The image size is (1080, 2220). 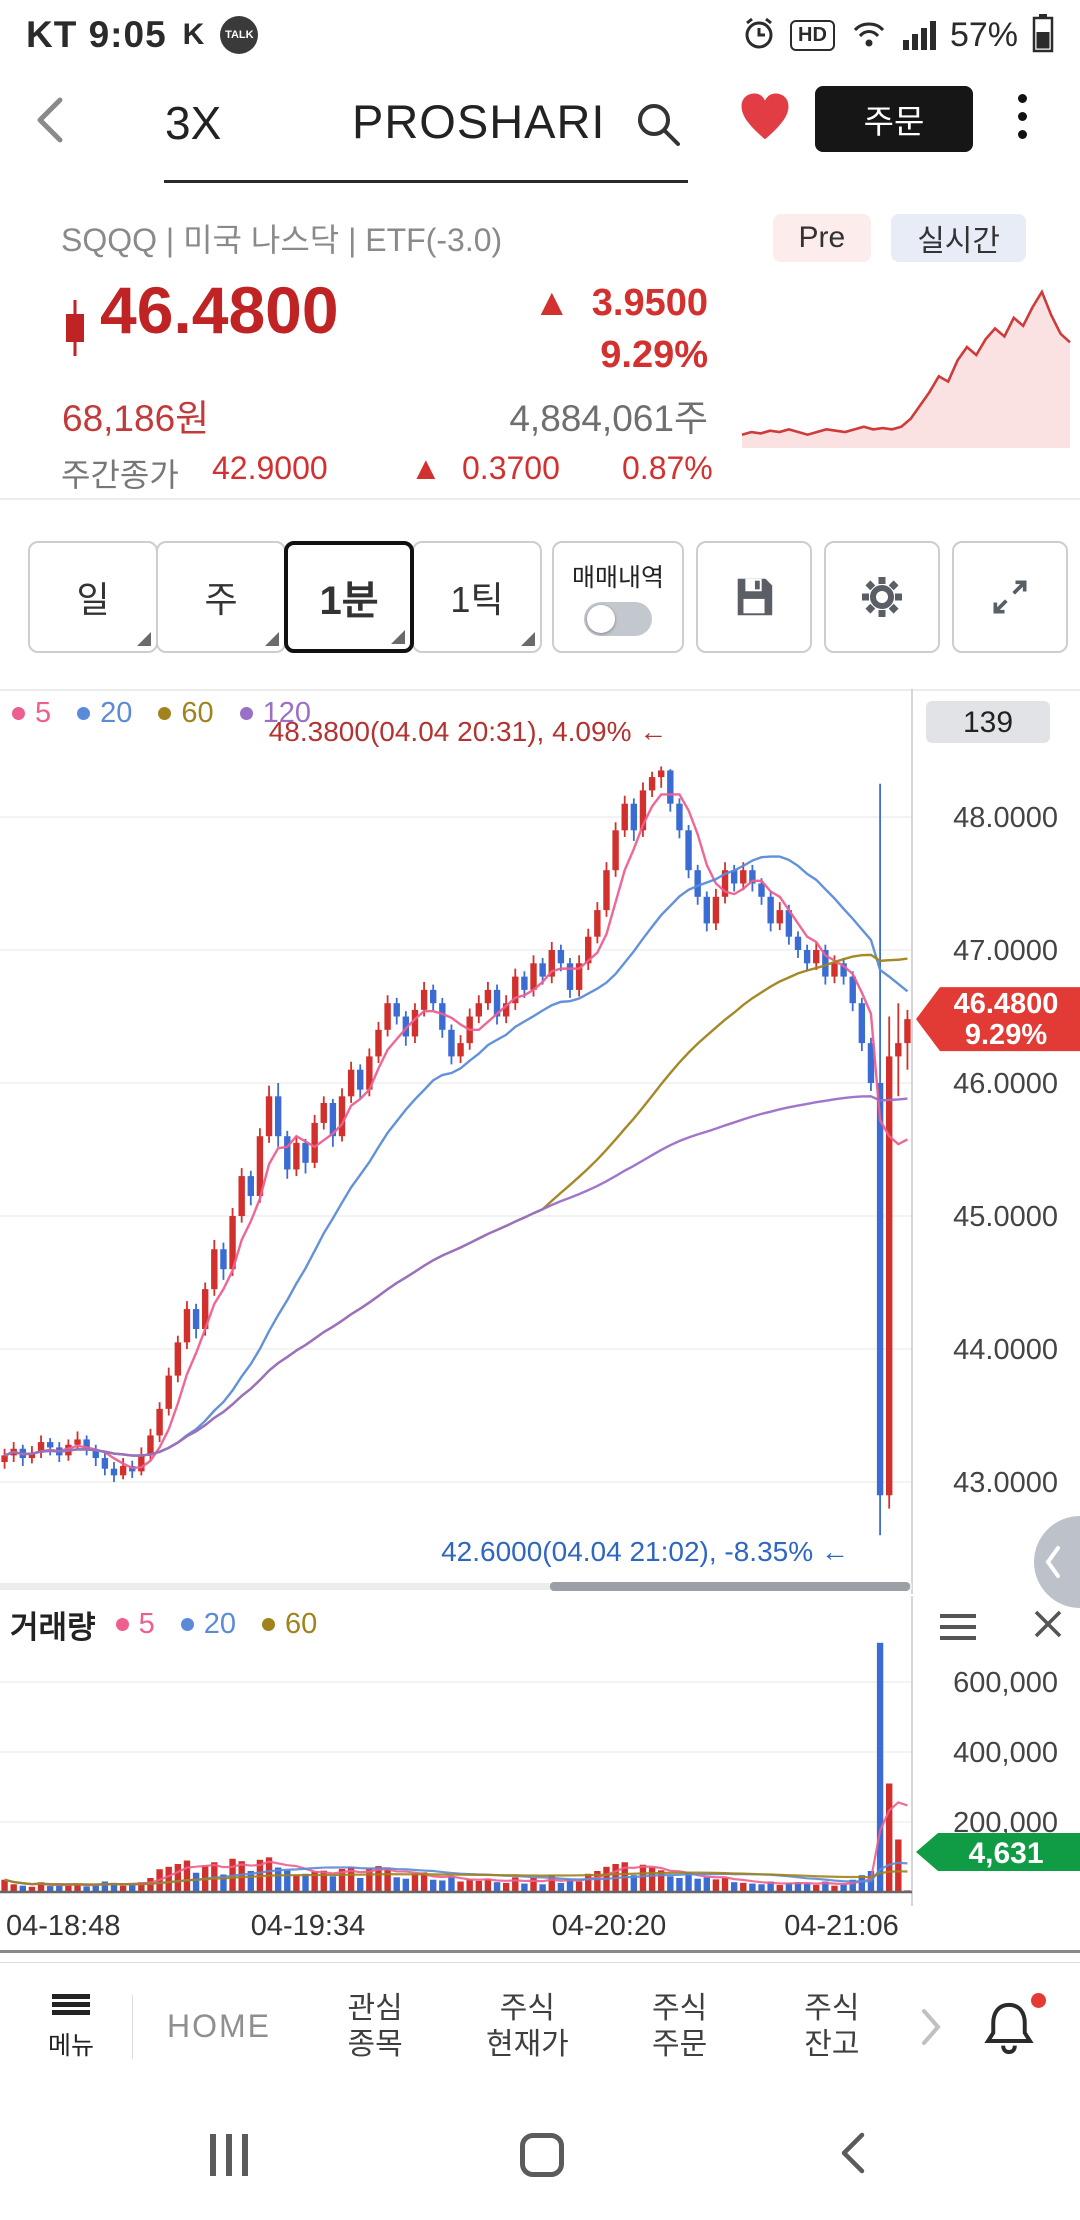 What do you see at coordinates (468, 731) in the screenshot?
I see `svg-text: 48.3800(04.04 20:31), 4.09% ←` at bounding box center [468, 731].